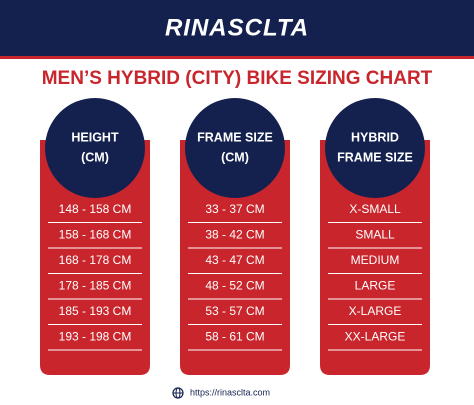 The width and height of the screenshot is (474, 405). I want to click on row-value: LARGE, so click(375, 286).